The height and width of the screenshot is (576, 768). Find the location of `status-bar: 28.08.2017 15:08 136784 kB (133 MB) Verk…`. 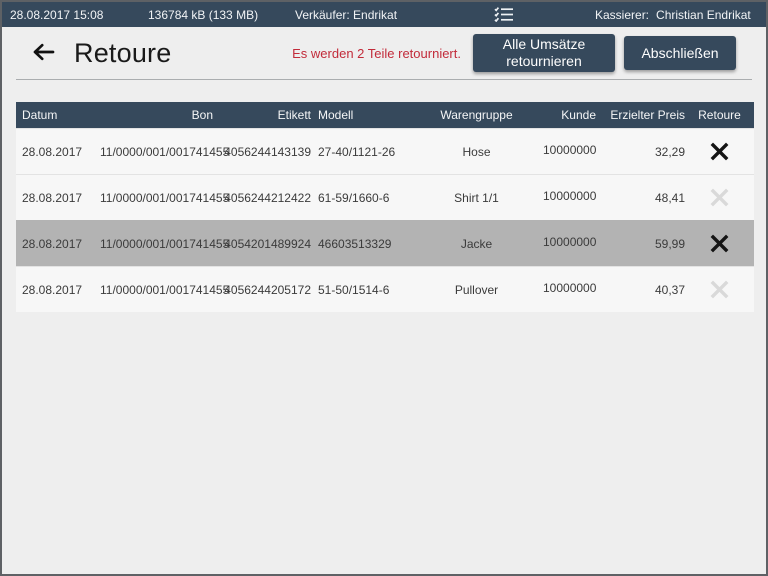

status-bar: 28.08.2017 15:08 136784 kB (133 MB) Verk… is located at coordinates (384, 14).